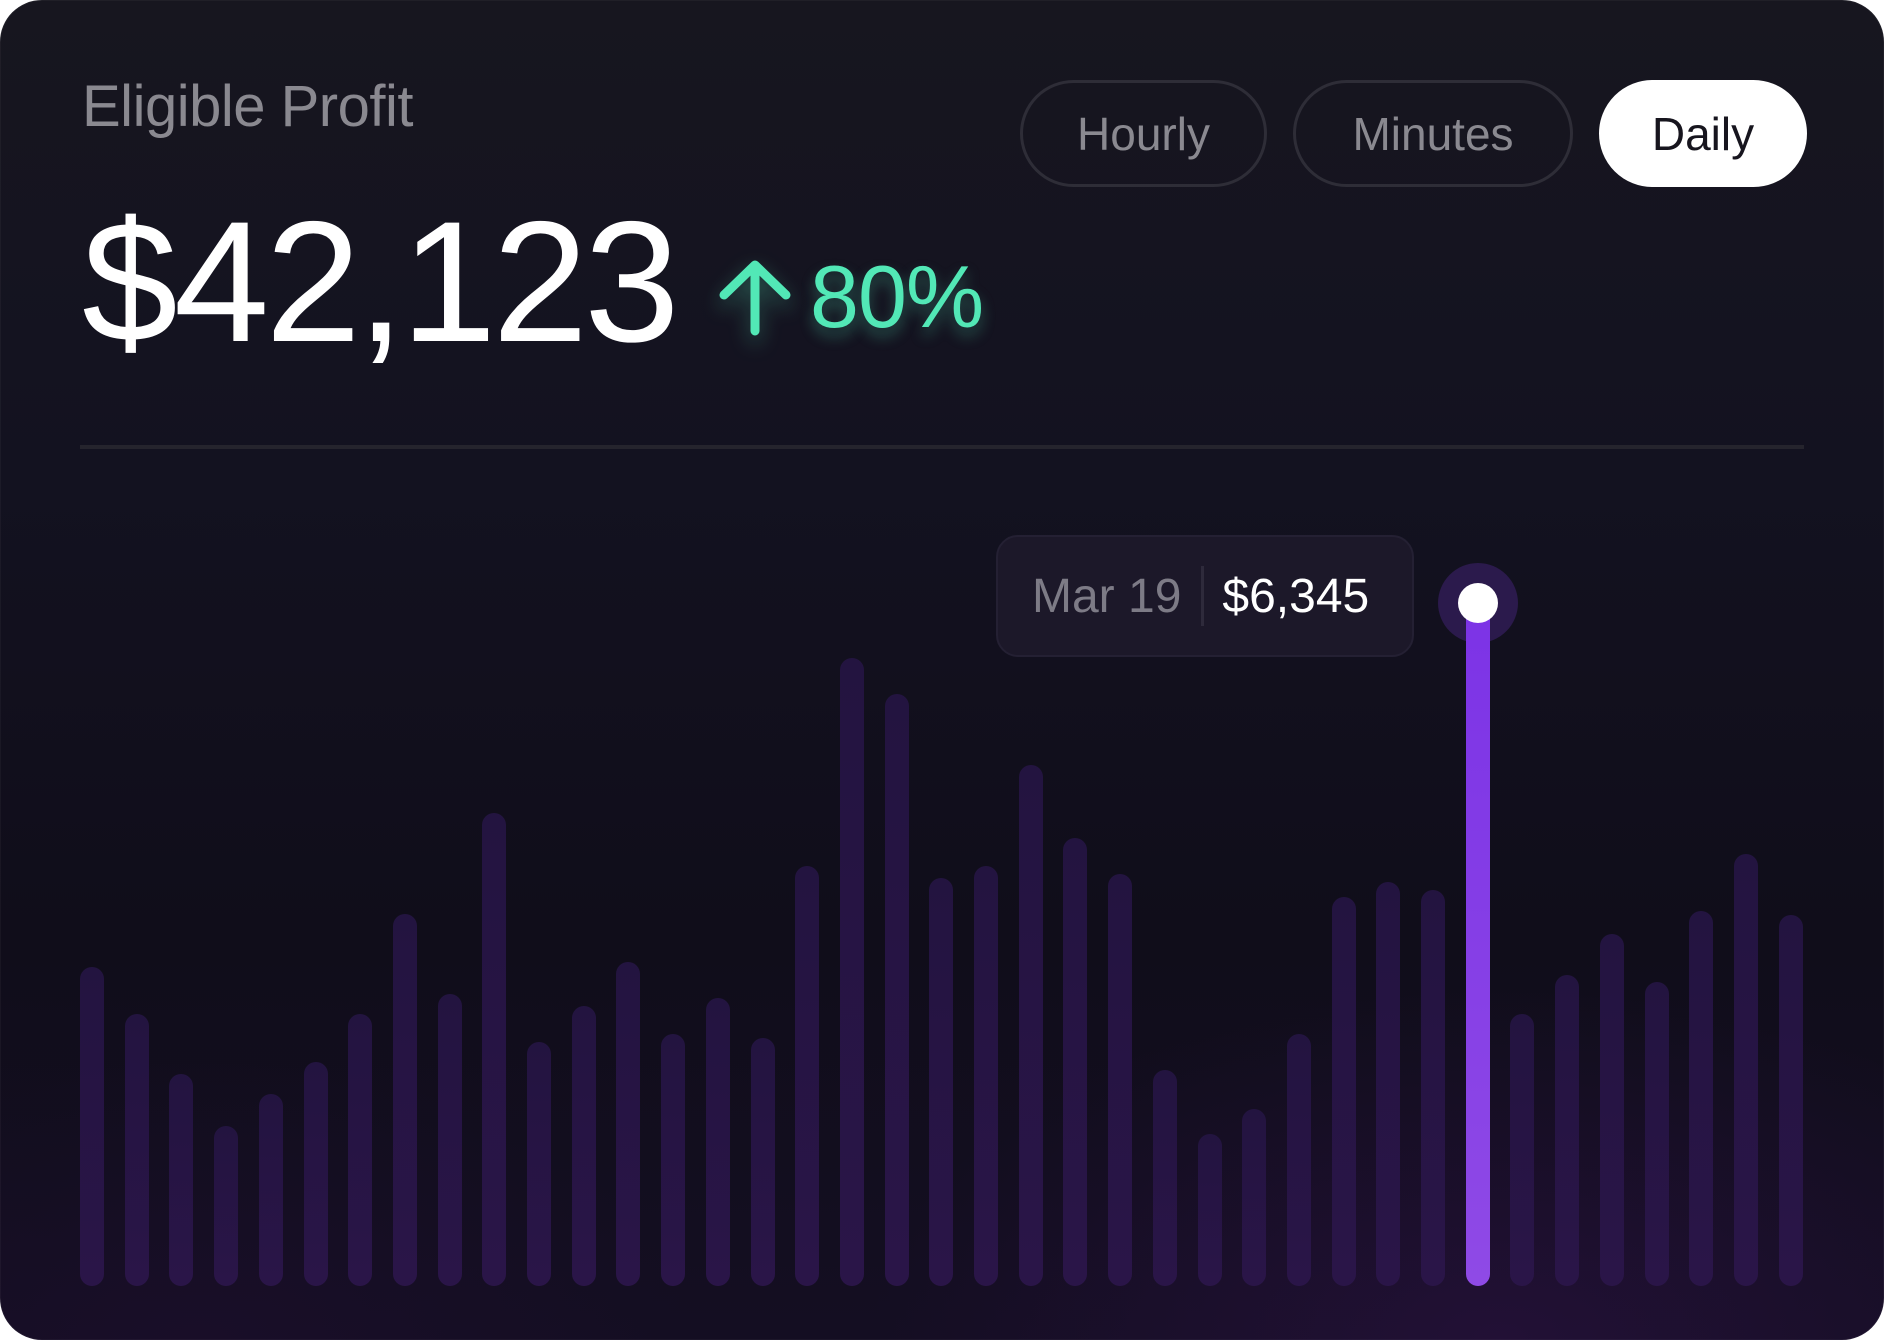 Image resolution: width=1884 pixels, height=1340 pixels. What do you see at coordinates (247, 106) in the screenshot?
I see `card-title: Eligible Profit` at bounding box center [247, 106].